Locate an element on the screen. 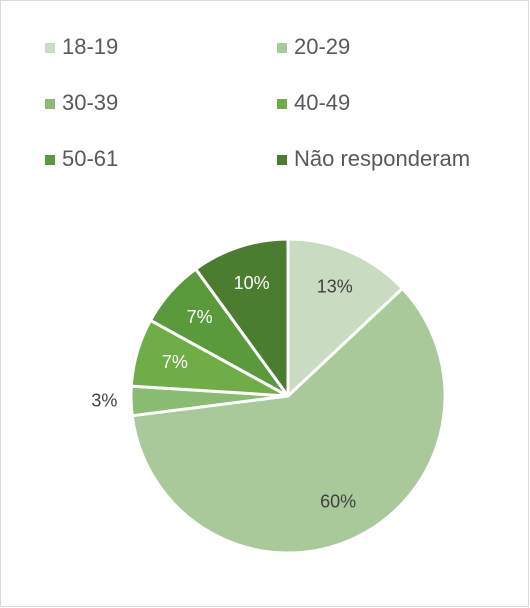 The image size is (530, 608). legend-label: 30-39 is located at coordinates (90, 102).